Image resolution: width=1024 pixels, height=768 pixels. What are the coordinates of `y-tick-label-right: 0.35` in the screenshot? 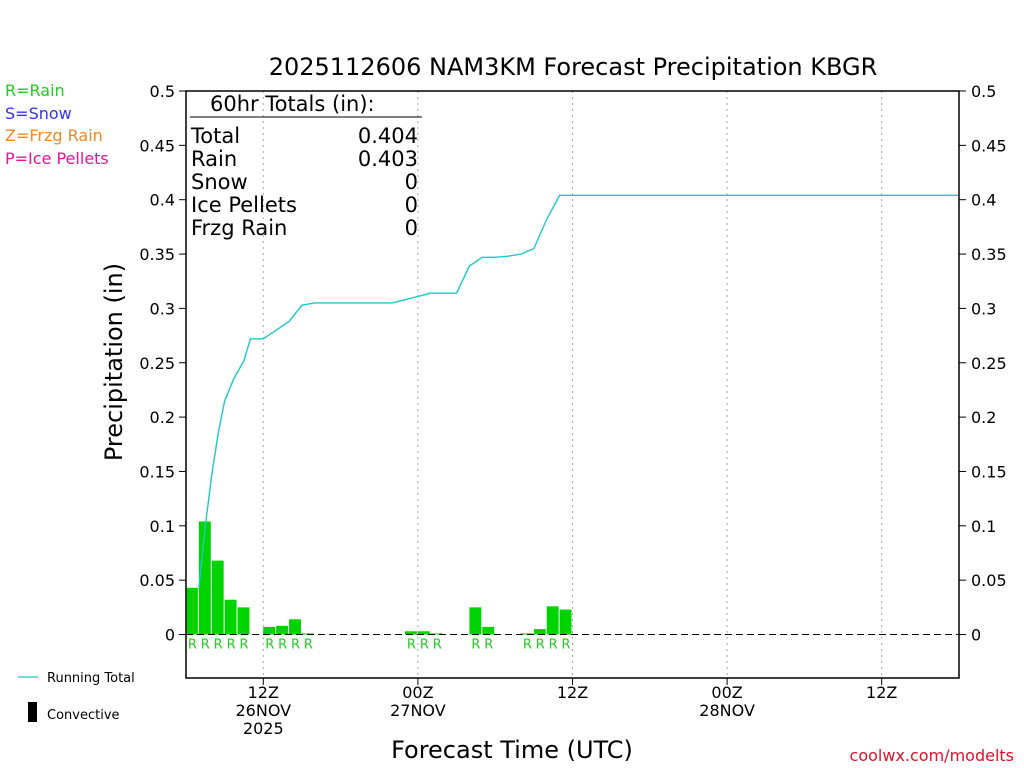 It's located at (989, 254).